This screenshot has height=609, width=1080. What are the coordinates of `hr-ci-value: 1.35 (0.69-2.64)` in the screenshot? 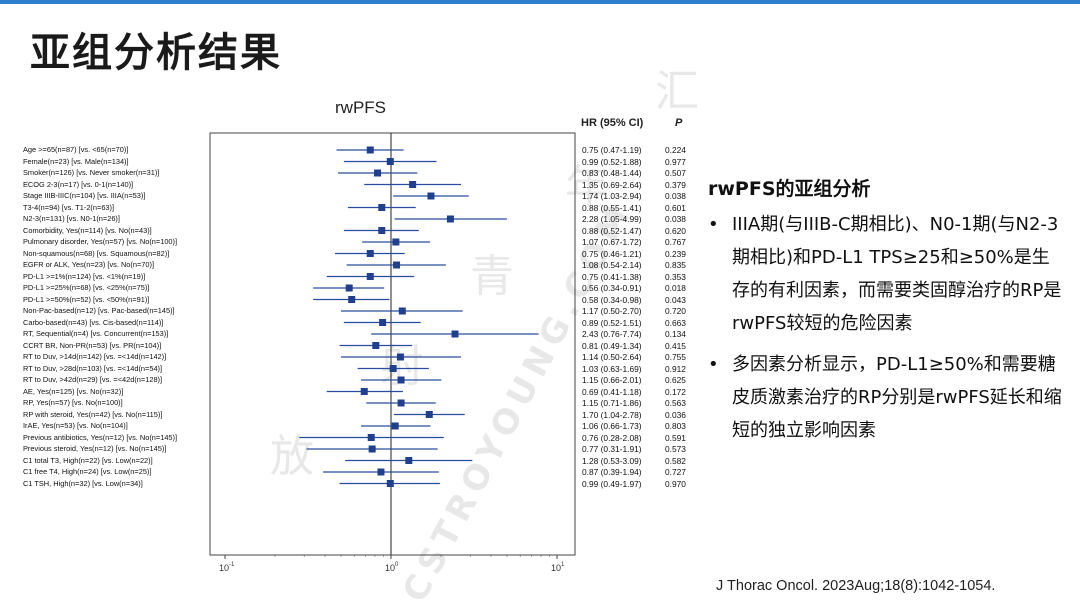 It's located at (612, 184).